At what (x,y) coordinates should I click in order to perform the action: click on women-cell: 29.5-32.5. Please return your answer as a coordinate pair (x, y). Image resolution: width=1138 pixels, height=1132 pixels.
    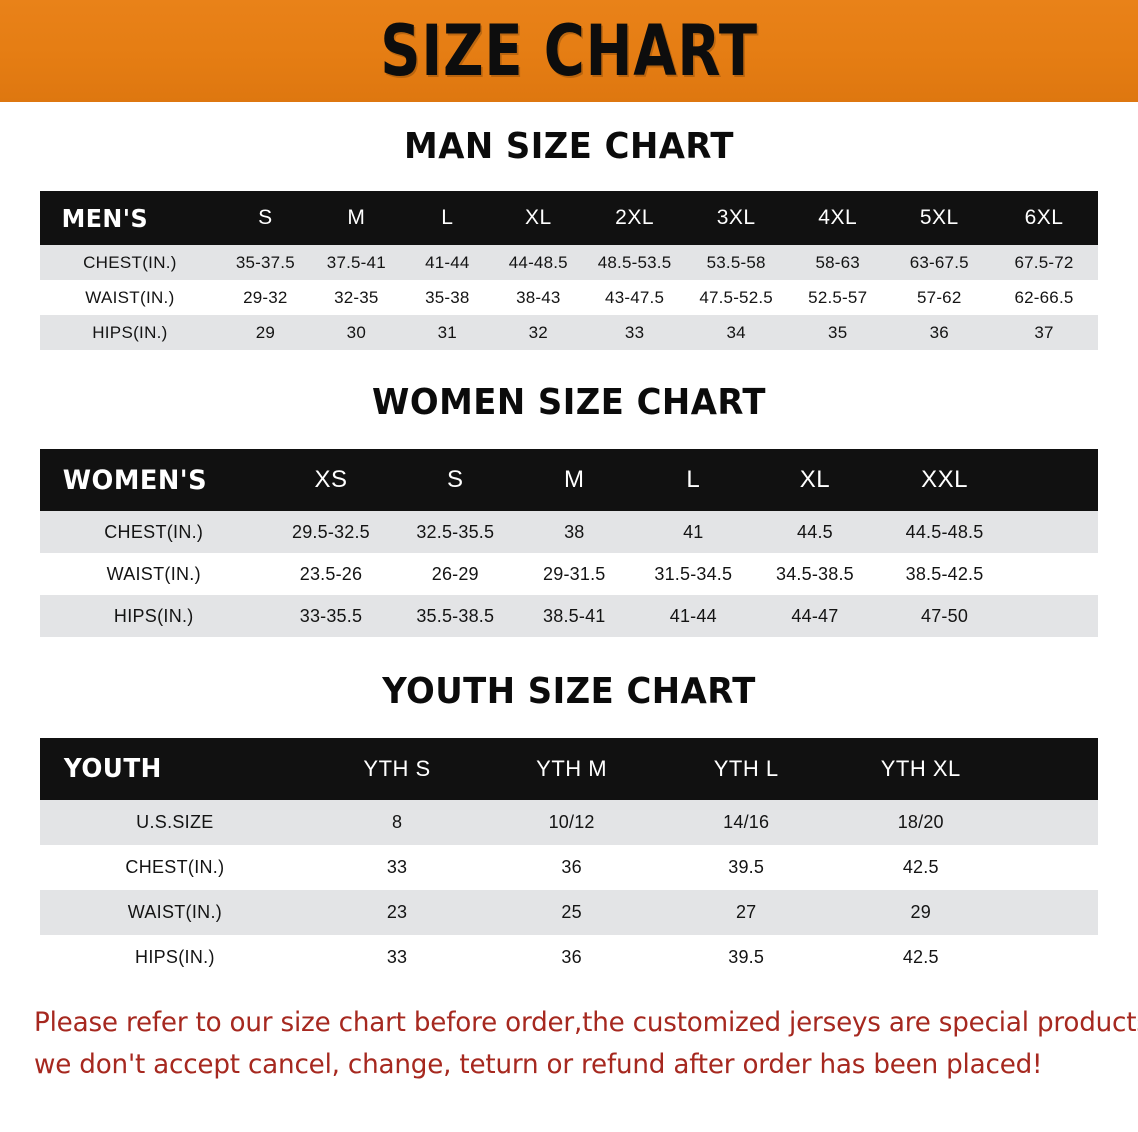
    Looking at the image, I should click on (331, 531).